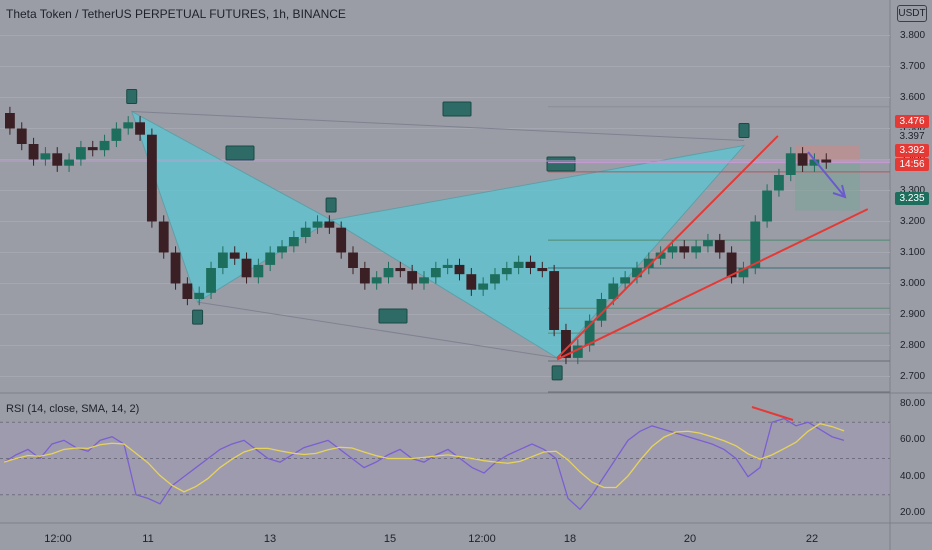 The width and height of the screenshot is (932, 550). Describe the element at coordinates (826, 174) in the screenshot. I see `projection-arrow` at that location.